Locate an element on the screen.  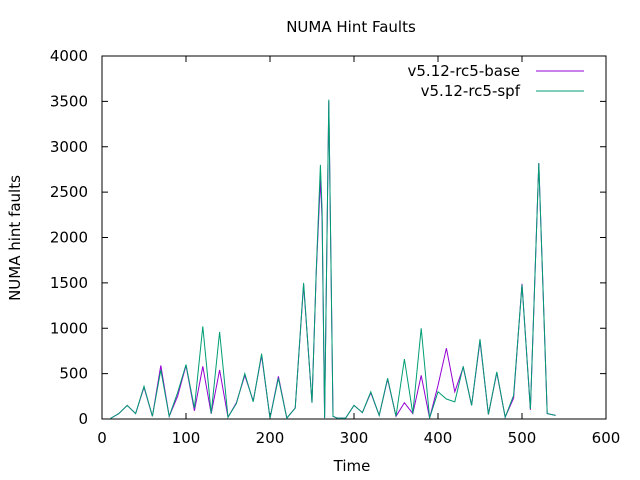
x-tick-label: 400 is located at coordinates (438, 438).